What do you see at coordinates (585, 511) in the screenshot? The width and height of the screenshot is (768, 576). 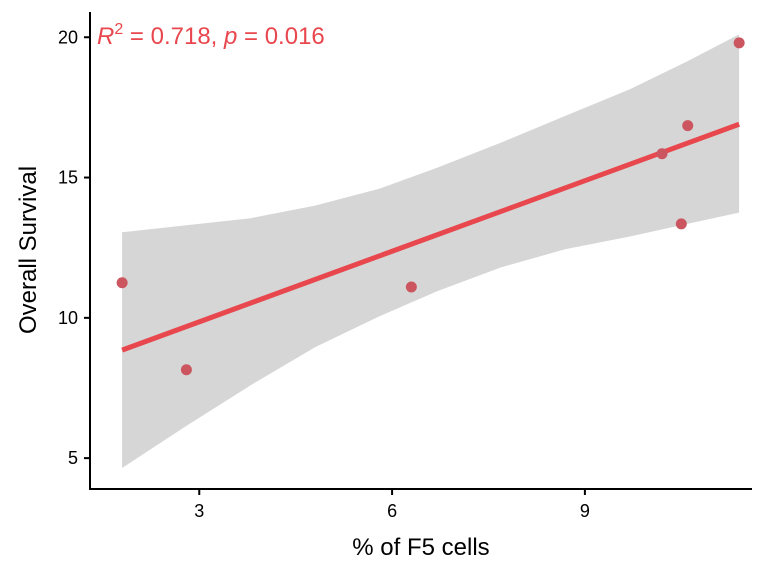 I see `x-tick-label: 9` at bounding box center [585, 511].